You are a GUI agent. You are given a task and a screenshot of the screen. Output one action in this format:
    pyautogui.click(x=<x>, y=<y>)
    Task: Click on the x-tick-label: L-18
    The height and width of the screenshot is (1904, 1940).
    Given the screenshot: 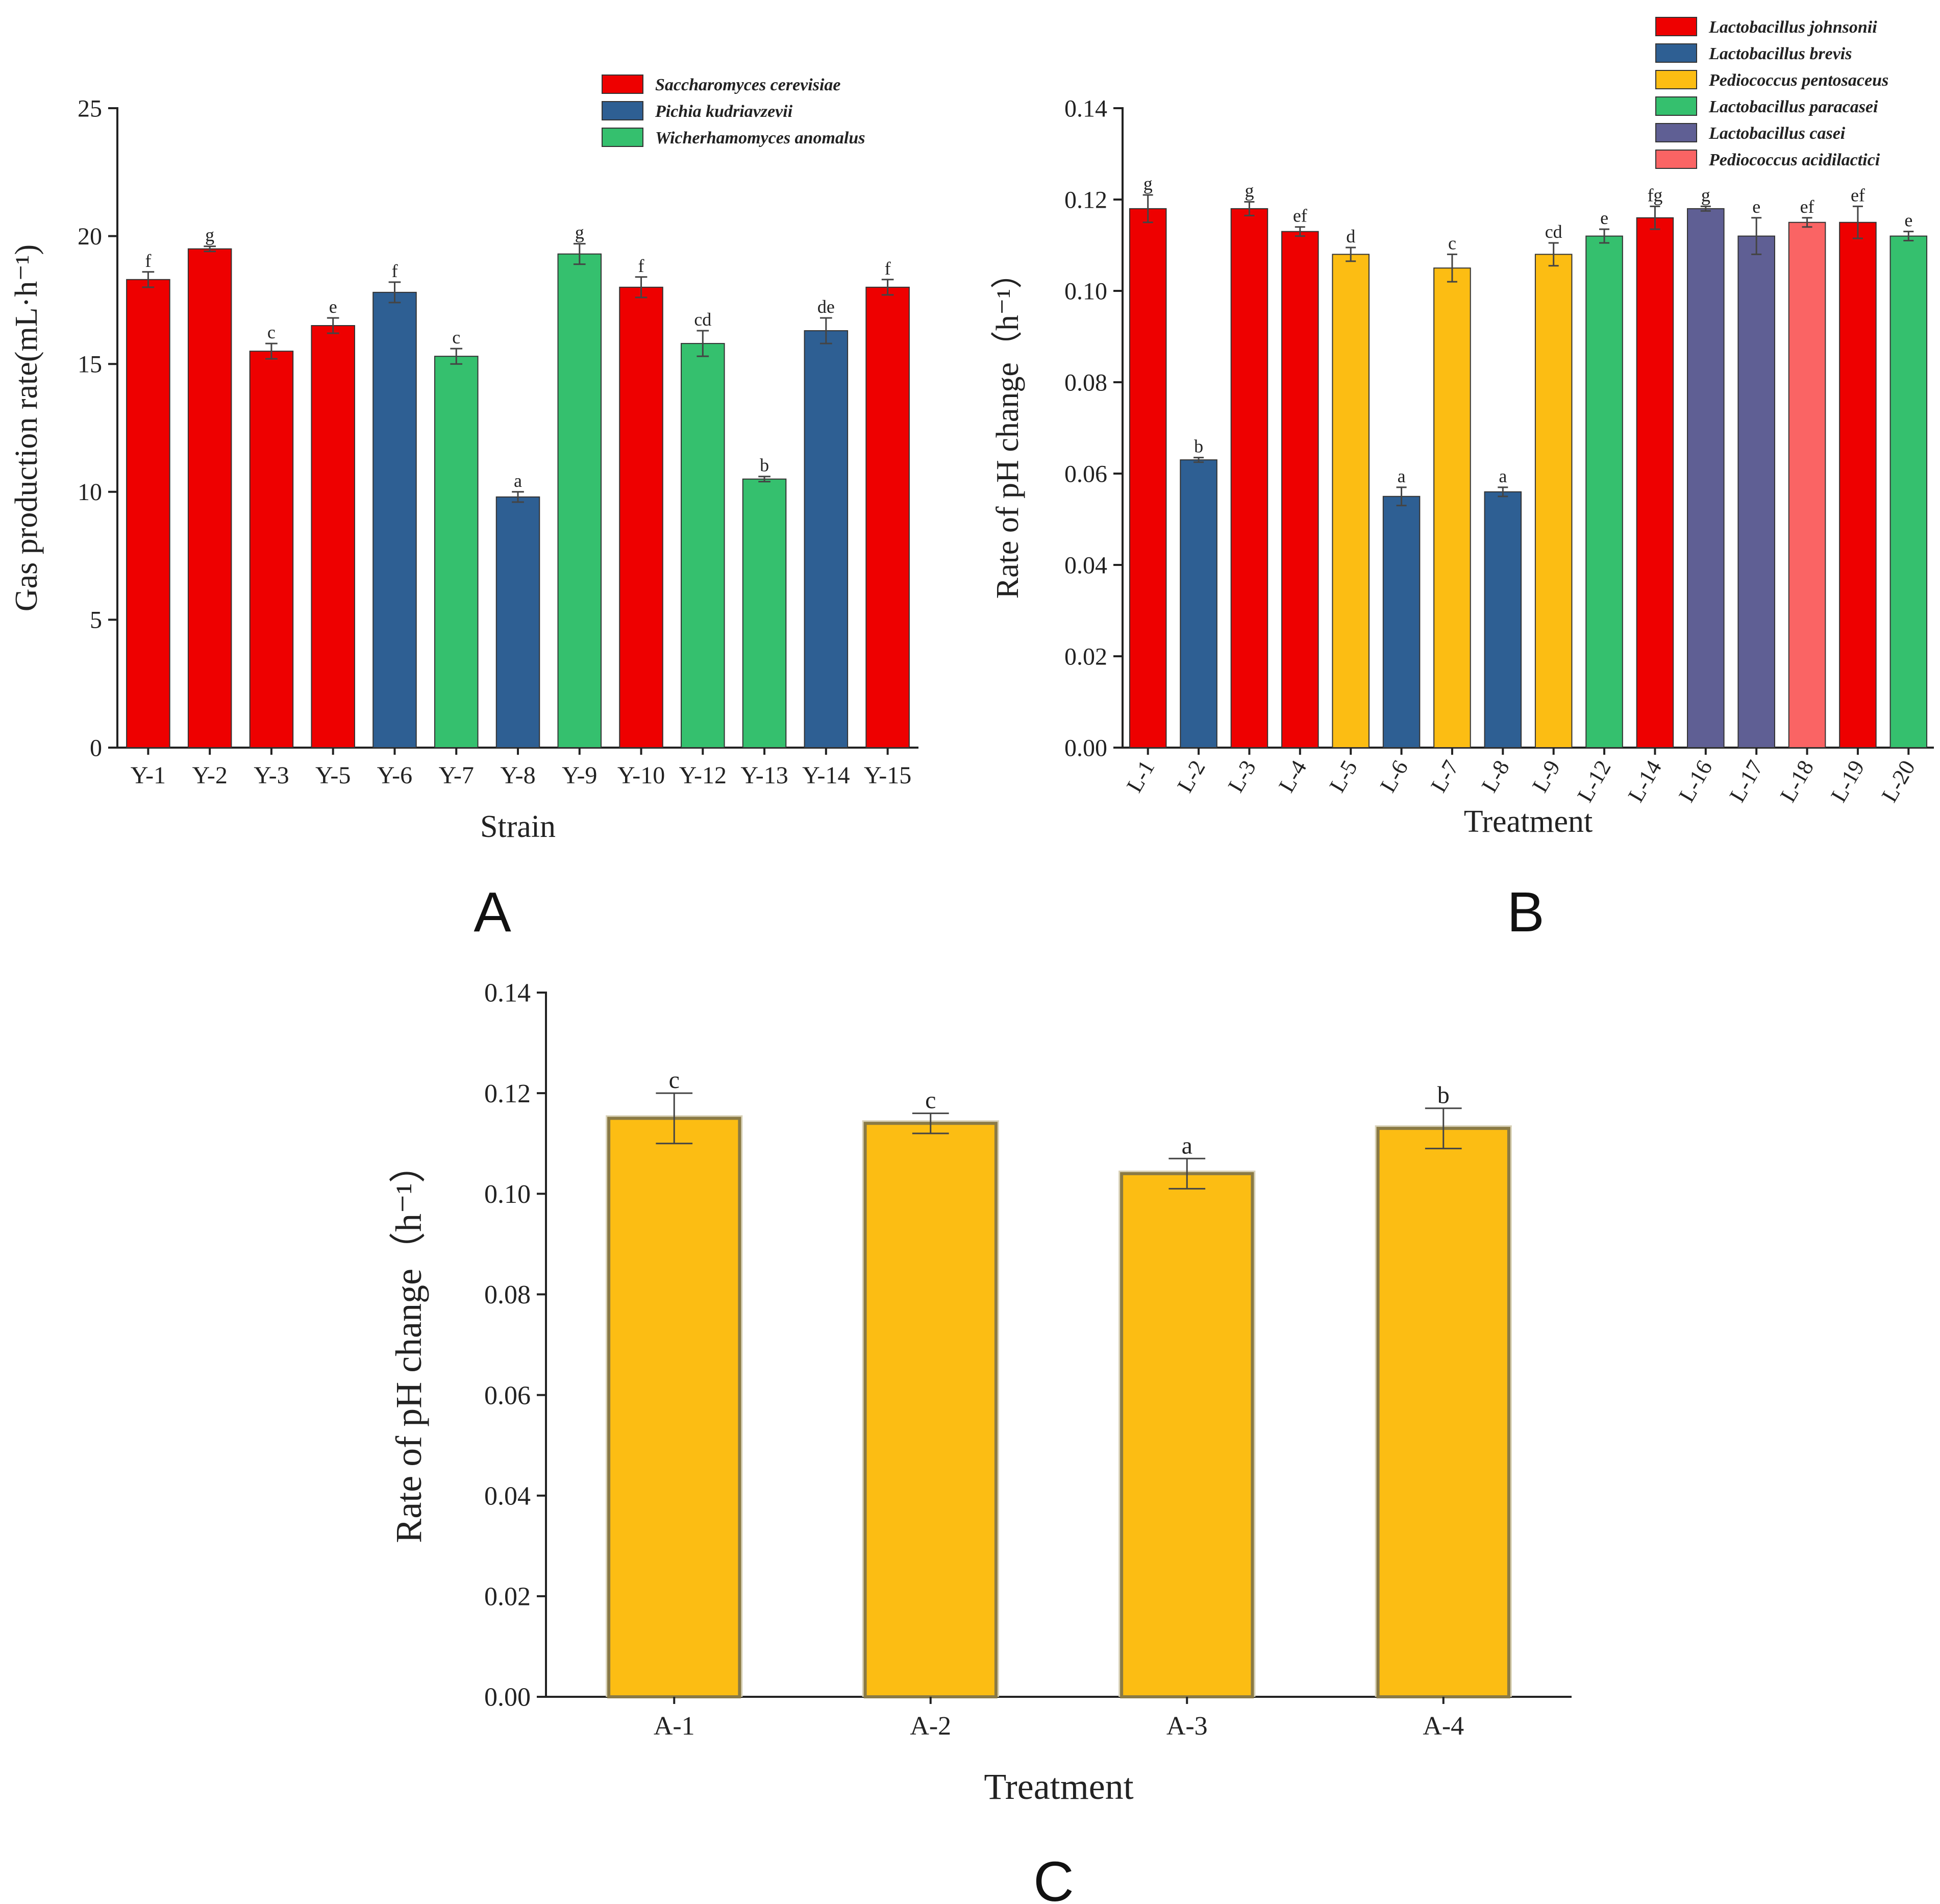 What is the action you would take?
    pyautogui.click(x=1797, y=781)
    